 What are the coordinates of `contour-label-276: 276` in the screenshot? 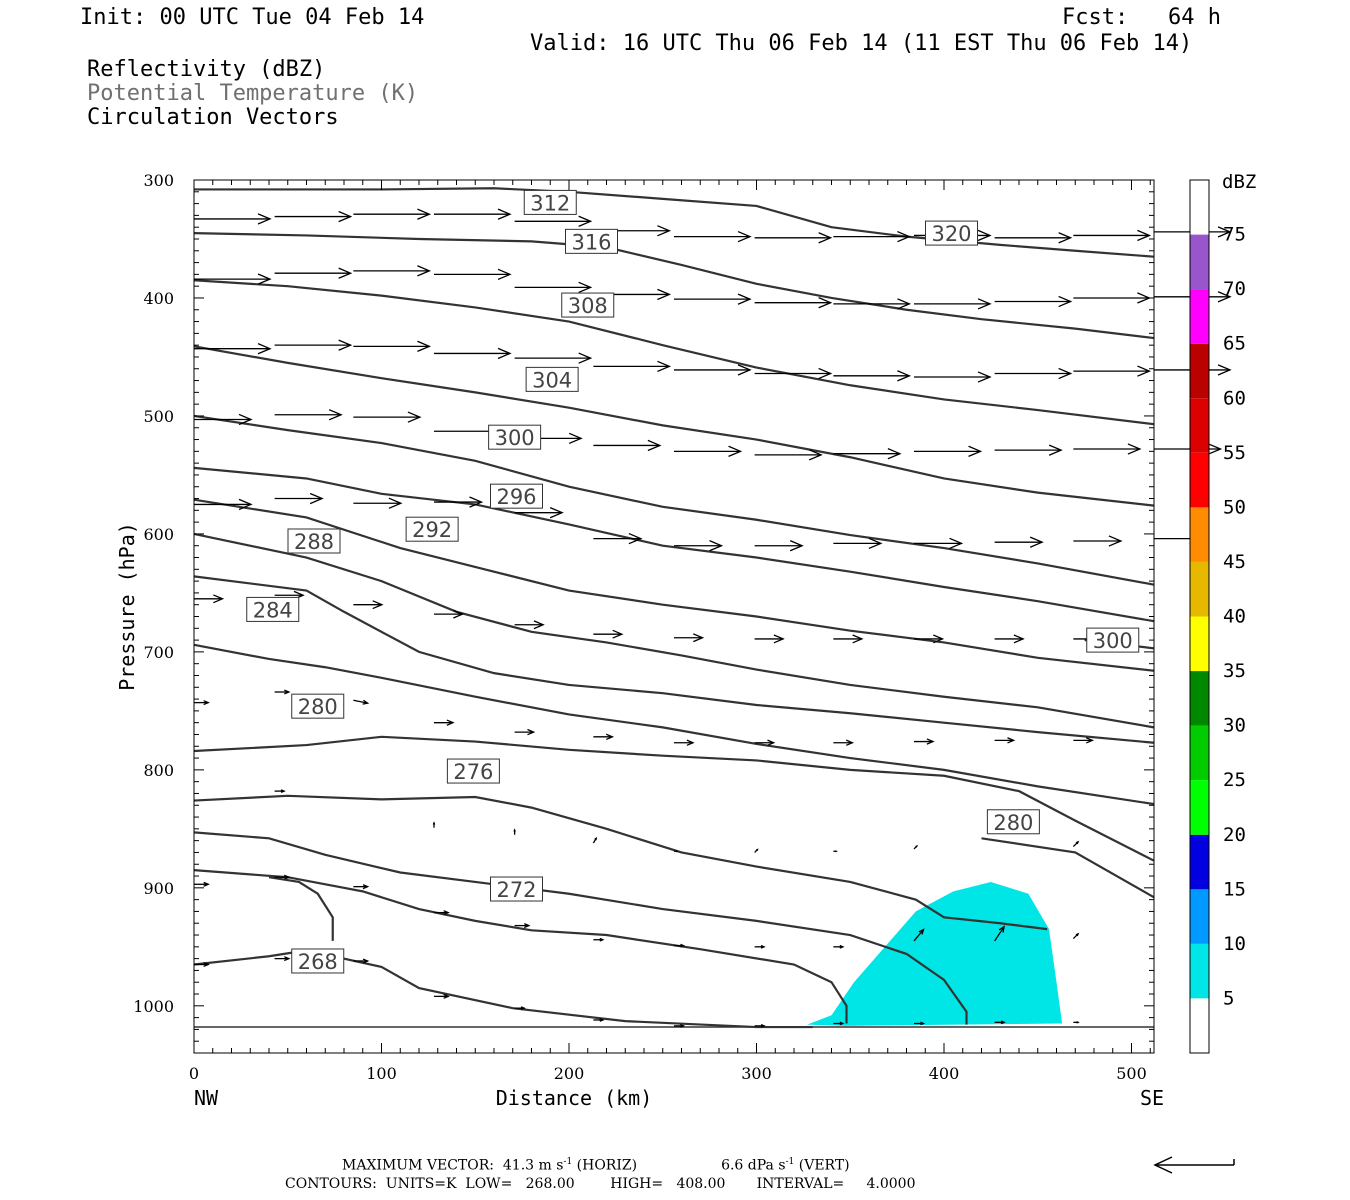 It's located at (473, 772).